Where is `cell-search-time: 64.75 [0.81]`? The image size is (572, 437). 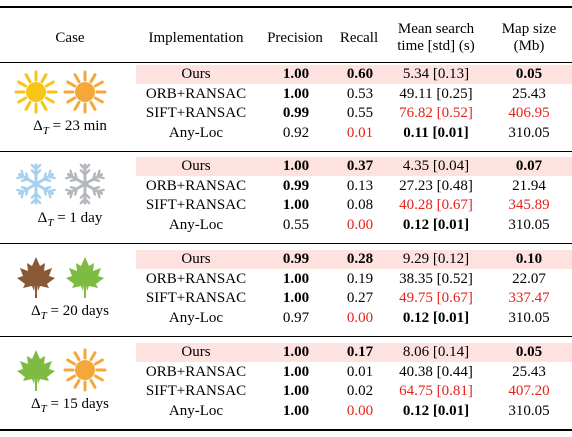 cell-search-time: 64.75 [0.81] is located at coordinates (436, 391).